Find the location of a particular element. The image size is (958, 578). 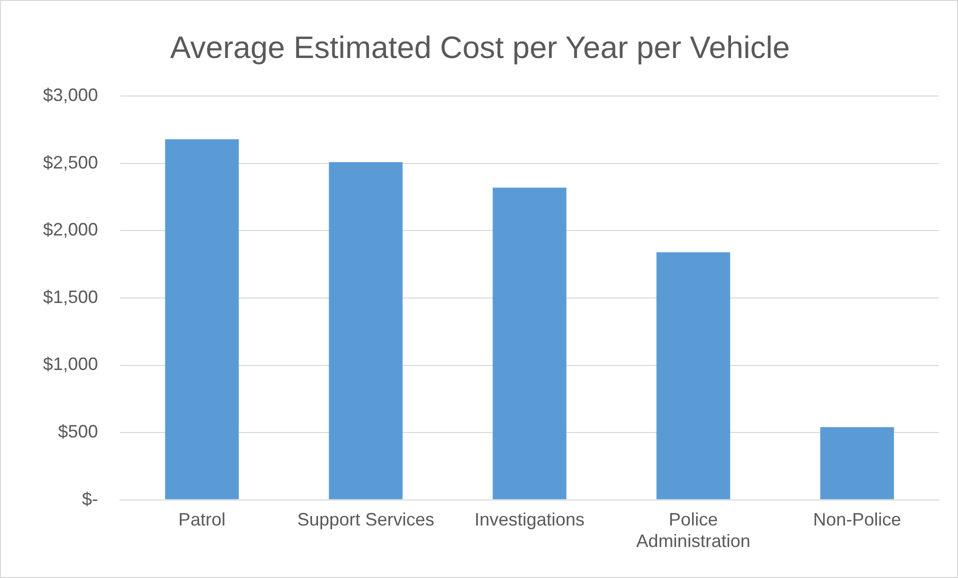

y-tick-label: $2,500 is located at coordinates (70, 162).